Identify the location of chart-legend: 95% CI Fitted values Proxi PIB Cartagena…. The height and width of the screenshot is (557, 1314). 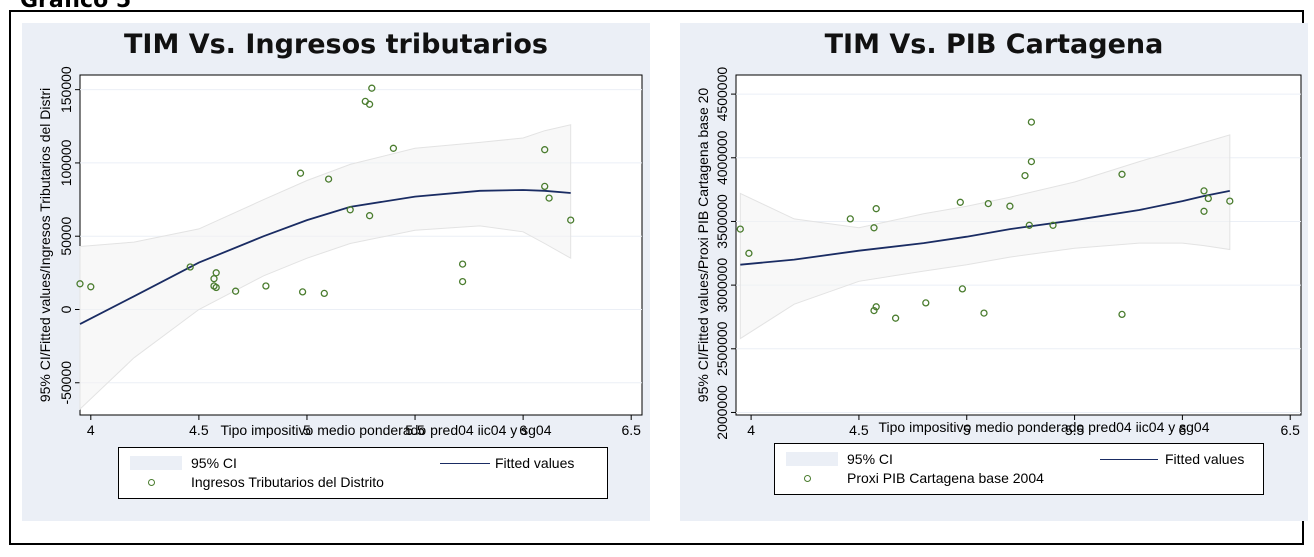
(1019, 469).